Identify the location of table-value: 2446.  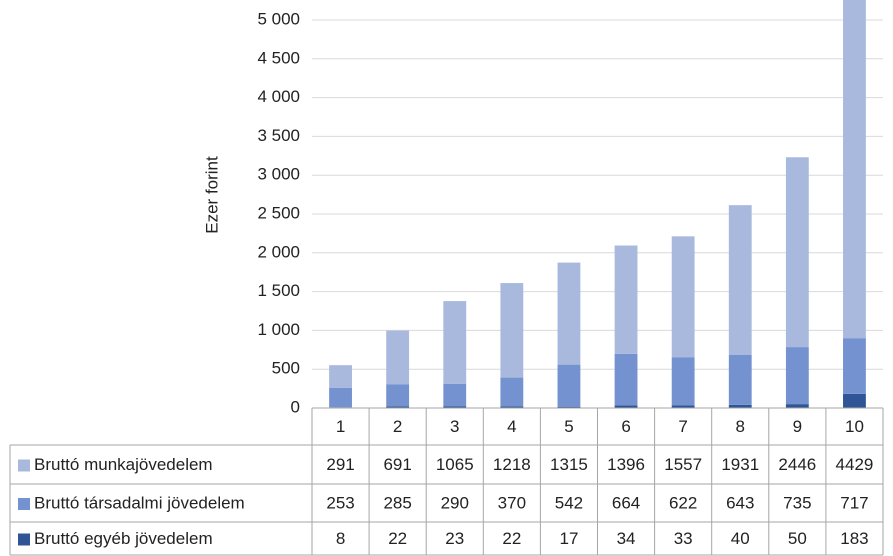
(797, 464).